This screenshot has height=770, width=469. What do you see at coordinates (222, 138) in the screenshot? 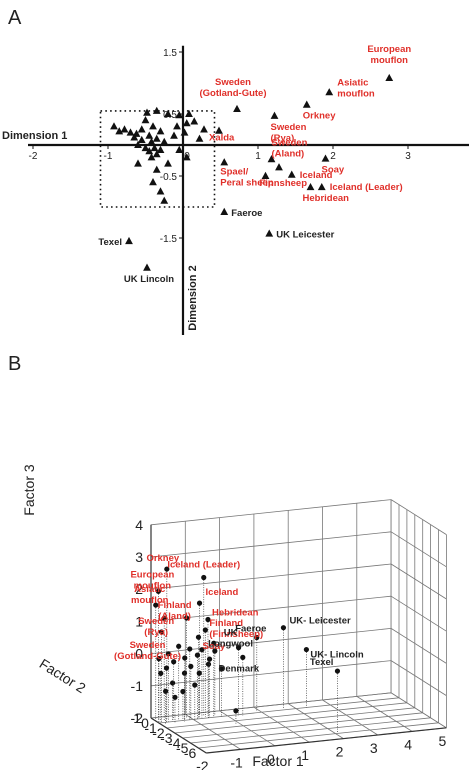
I see `point-label: Xalda` at bounding box center [222, 138].